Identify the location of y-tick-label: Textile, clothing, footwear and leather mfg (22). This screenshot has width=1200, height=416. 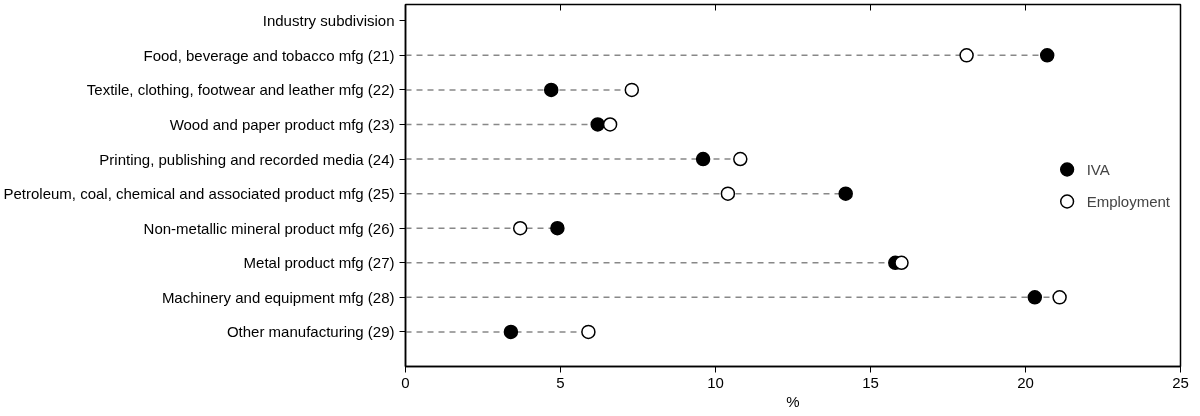
(240, 90).